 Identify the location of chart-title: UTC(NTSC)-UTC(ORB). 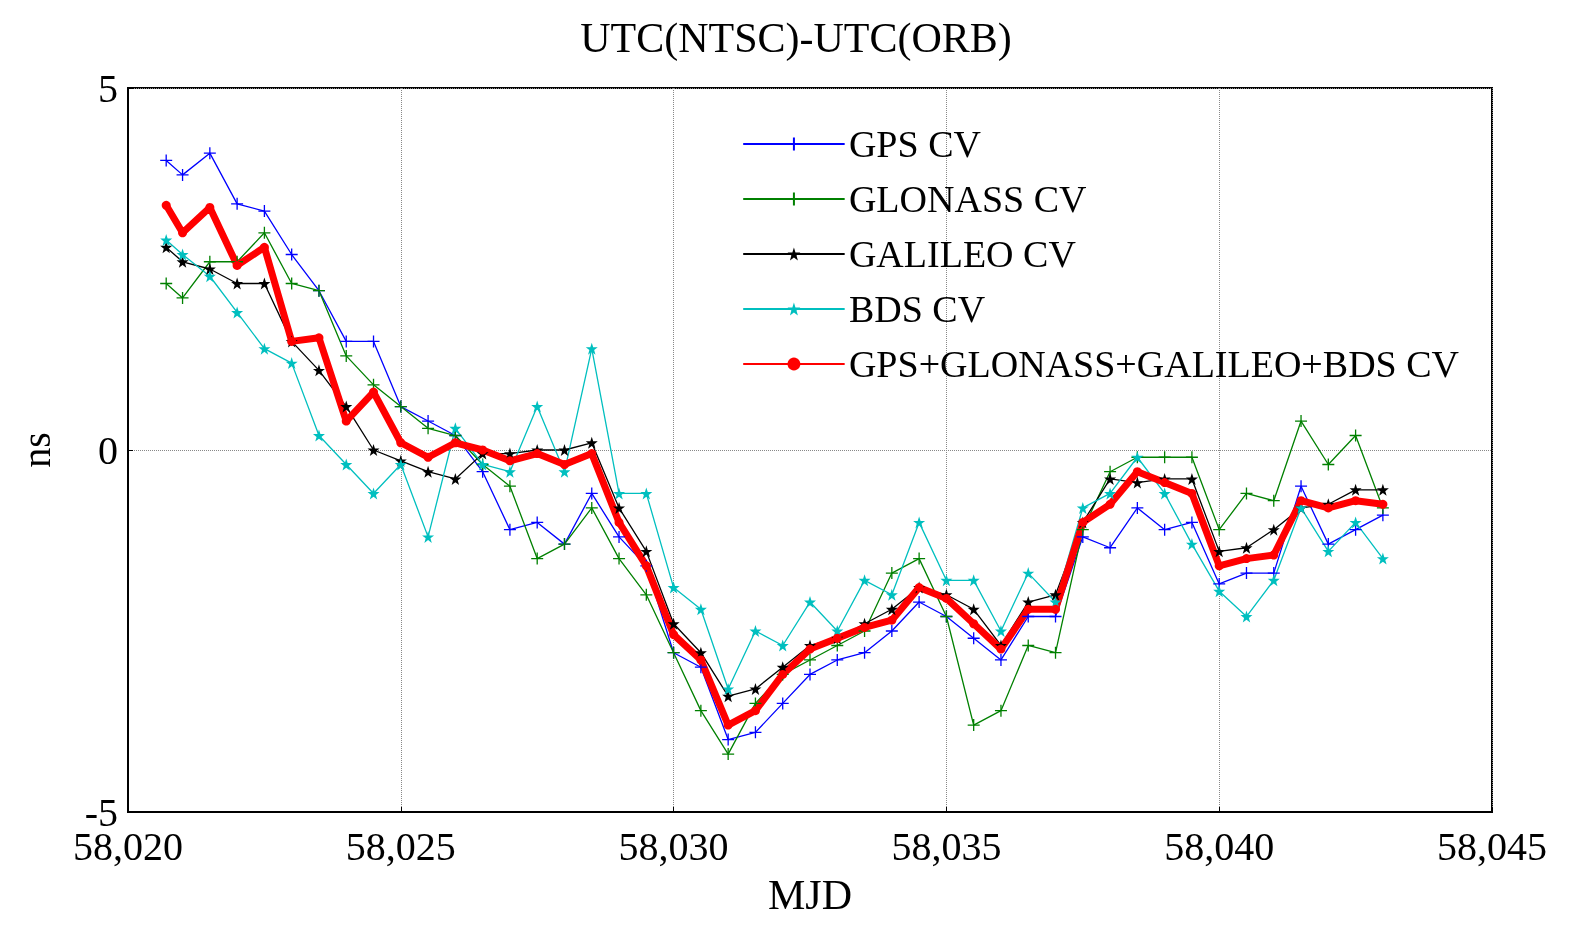
(796, 38).